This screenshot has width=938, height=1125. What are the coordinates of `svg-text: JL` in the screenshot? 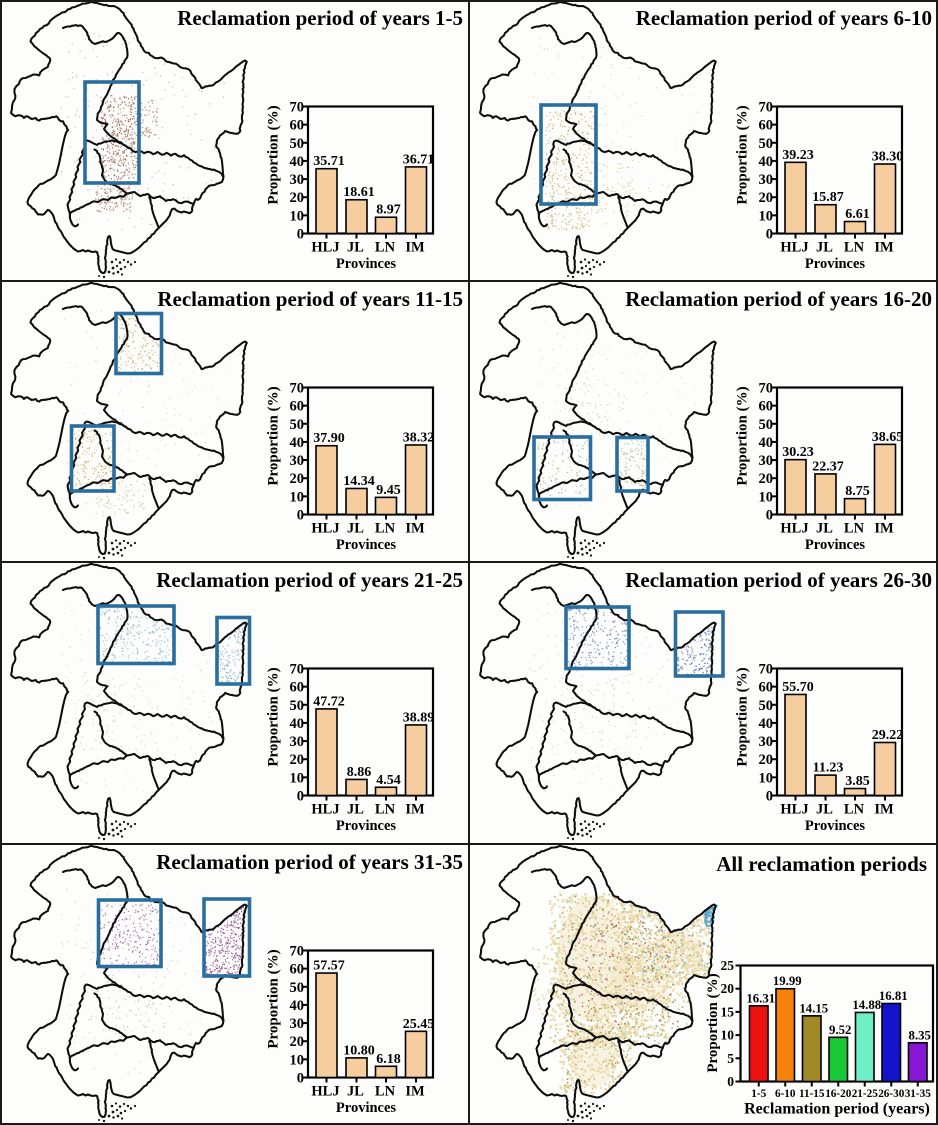 It's located at (824, 248).